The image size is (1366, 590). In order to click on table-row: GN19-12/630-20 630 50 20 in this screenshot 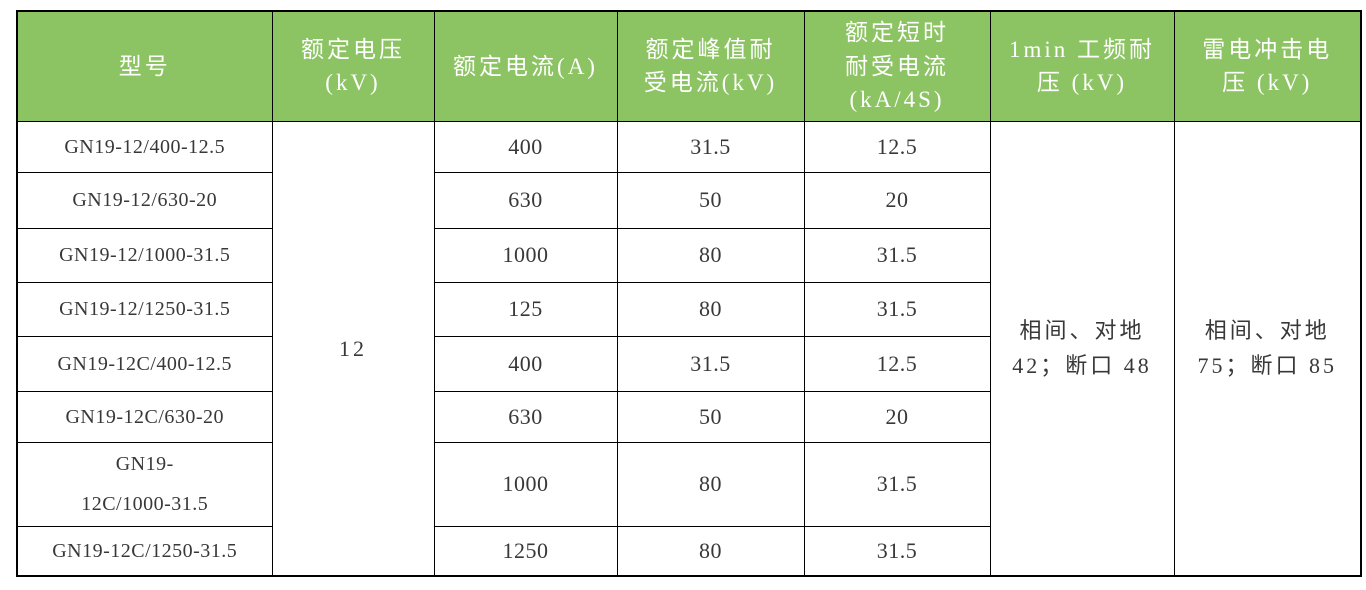, I will do `click(688, 200)`.